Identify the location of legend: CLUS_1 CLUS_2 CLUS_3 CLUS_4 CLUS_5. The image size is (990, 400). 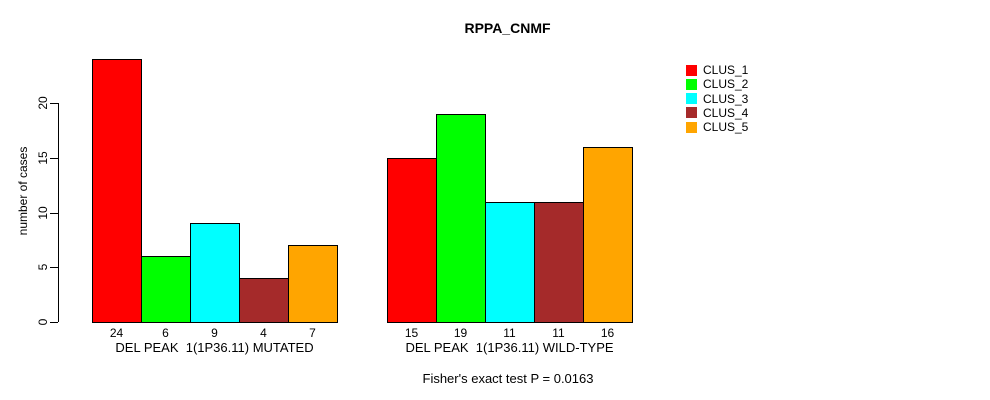
(741, 103).